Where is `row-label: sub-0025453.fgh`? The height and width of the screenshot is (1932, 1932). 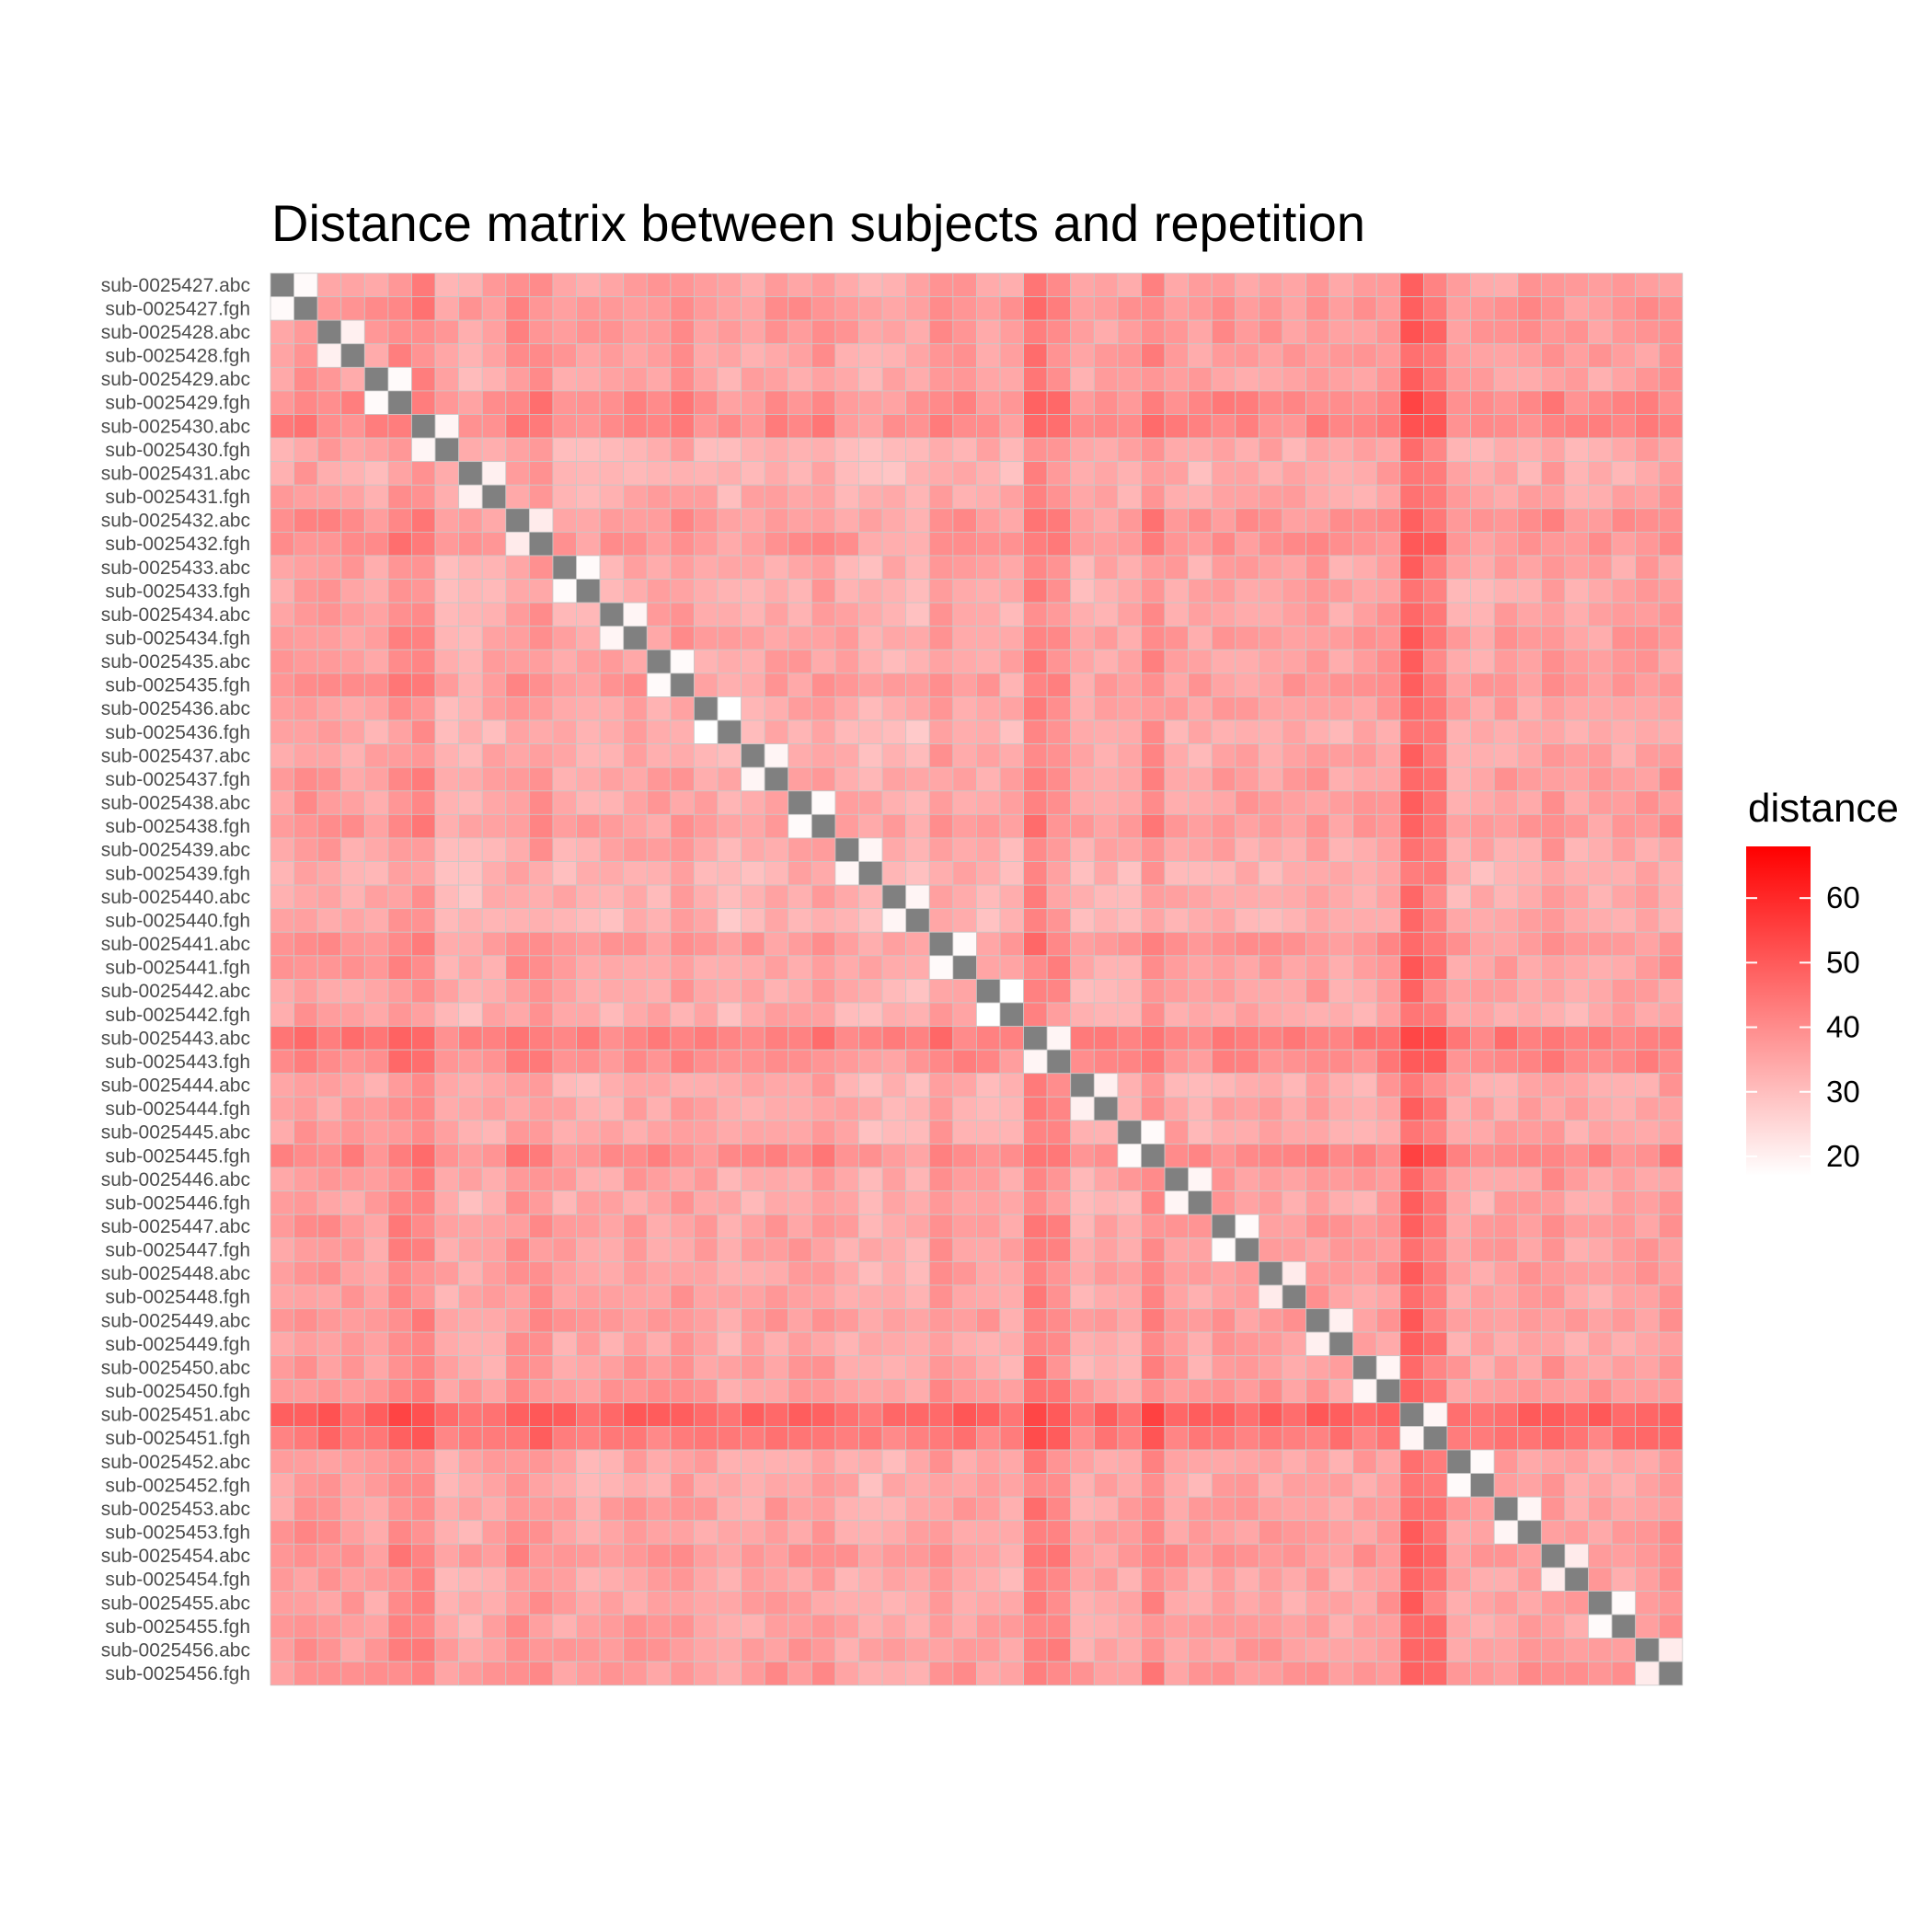 row-label: sub-0025453.fgh is located at coordinates (177, 1533).